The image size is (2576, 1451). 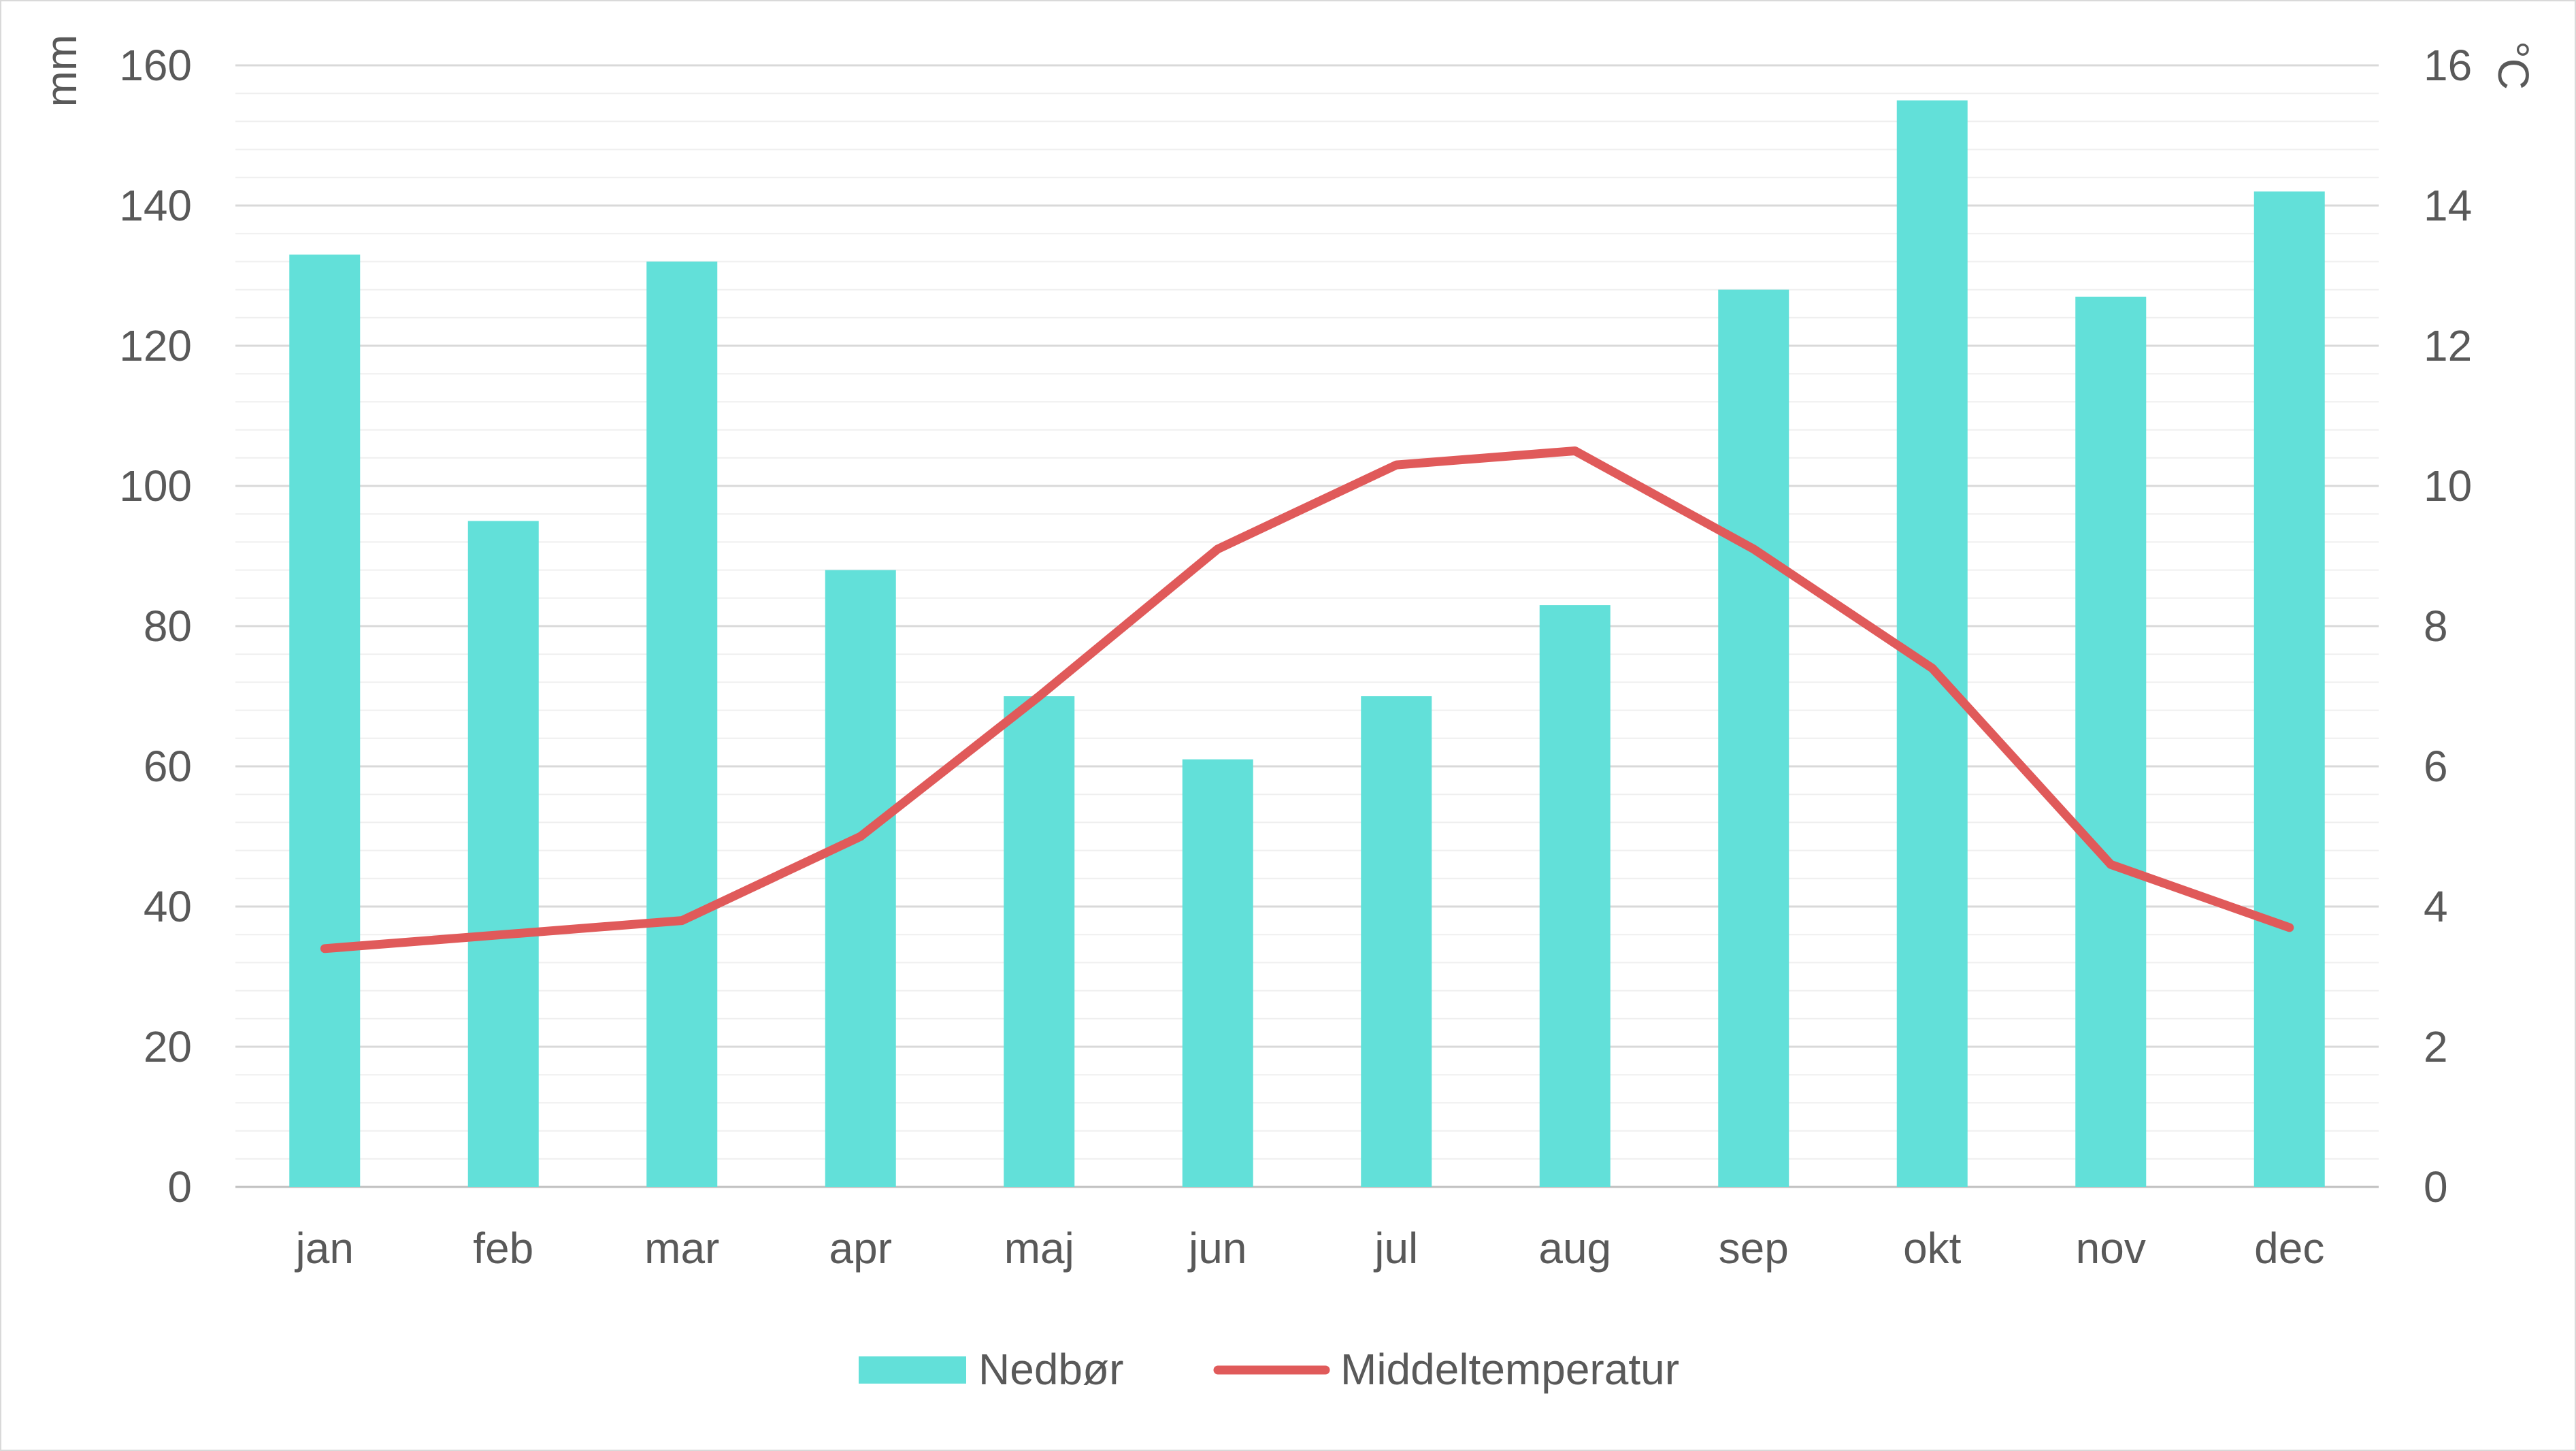 I want to click on y-left-tick-label: 80, so click(x=168, y=626).